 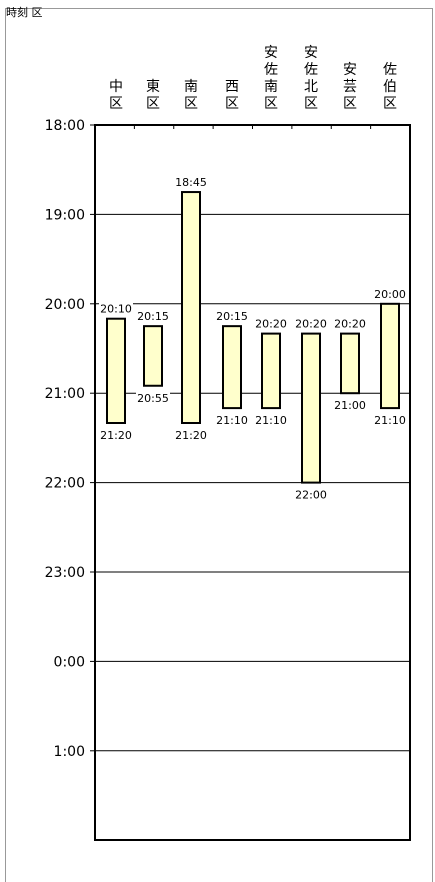 What do you see at coordinates (232, 87) in the screenshot?
I see `category-label: 西` at bounding box center [232, 87].